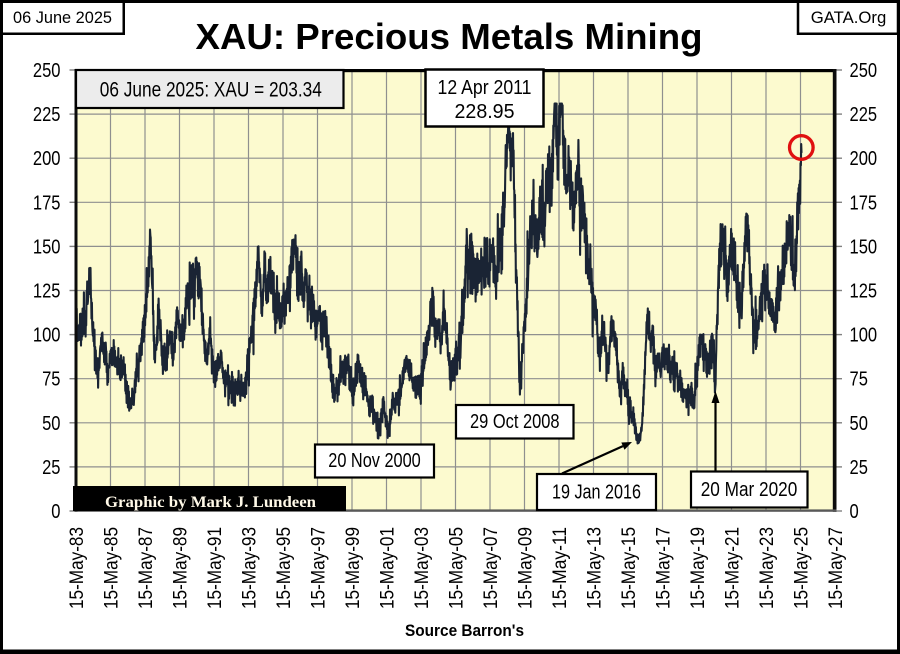 This screenshot has width=900, height=654. Describe the element at coordinates (62, 17) in the screenshot. I see `svg-text: 06 June 2025` at that location.